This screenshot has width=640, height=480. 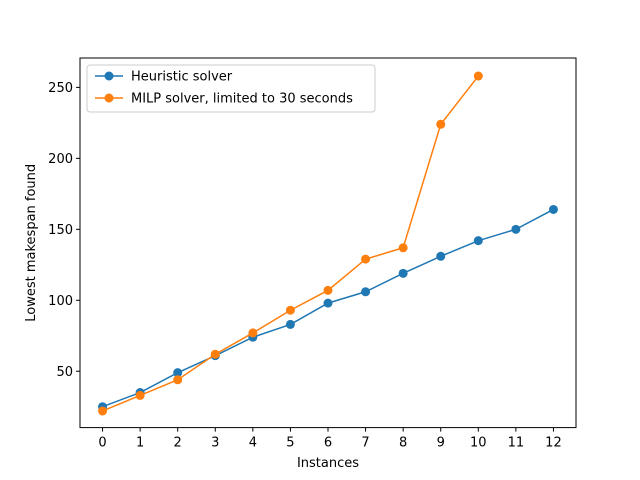 I want to click on y-axis-label: Lowest makespan found, so click(x=31, y=243).